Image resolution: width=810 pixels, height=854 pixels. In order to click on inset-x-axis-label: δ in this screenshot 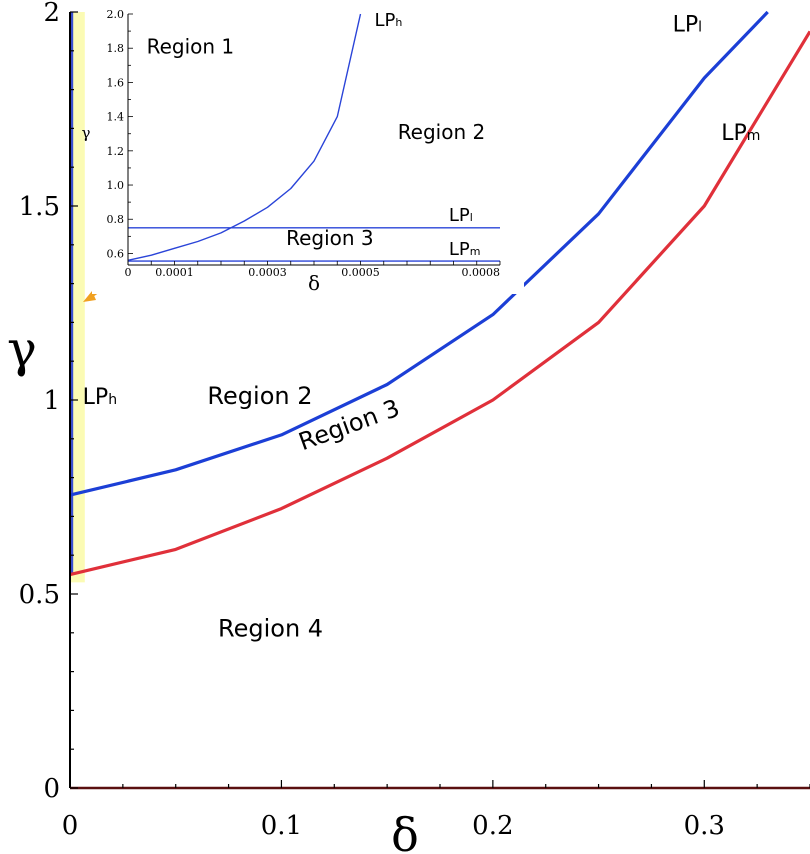, I will do `click(314, 283)`.